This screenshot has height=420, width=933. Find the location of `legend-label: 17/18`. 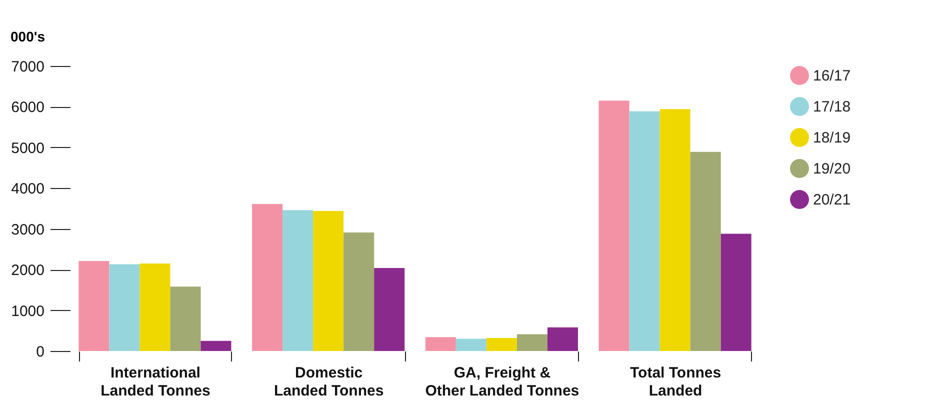

legend-label: 17/18 is located at coordinates (832, 107).